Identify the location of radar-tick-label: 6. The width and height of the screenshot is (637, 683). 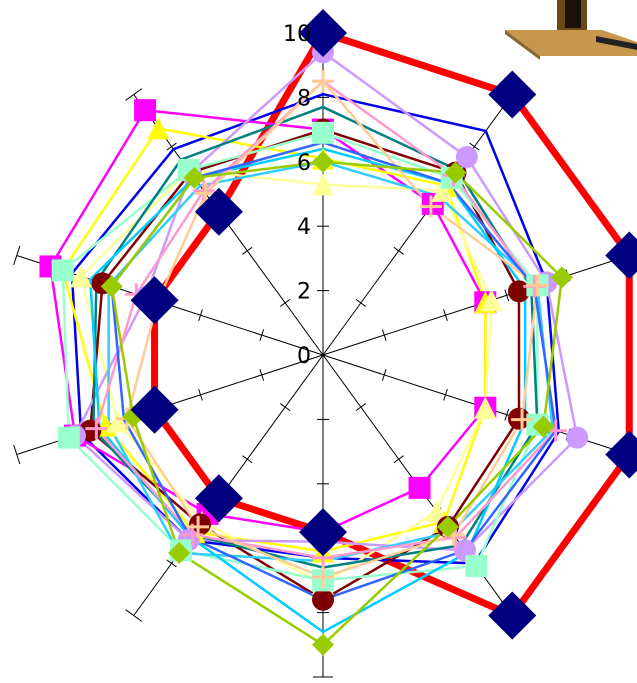
(304, 163).